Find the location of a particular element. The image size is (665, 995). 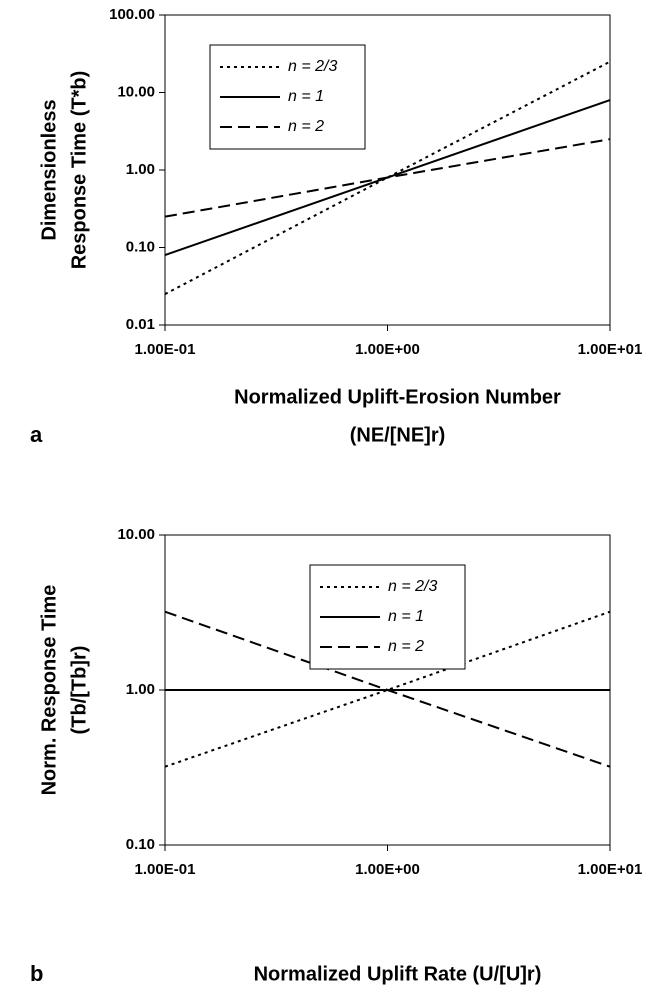

y-tick-label: 100.00 is located at coordinates (132, 14).